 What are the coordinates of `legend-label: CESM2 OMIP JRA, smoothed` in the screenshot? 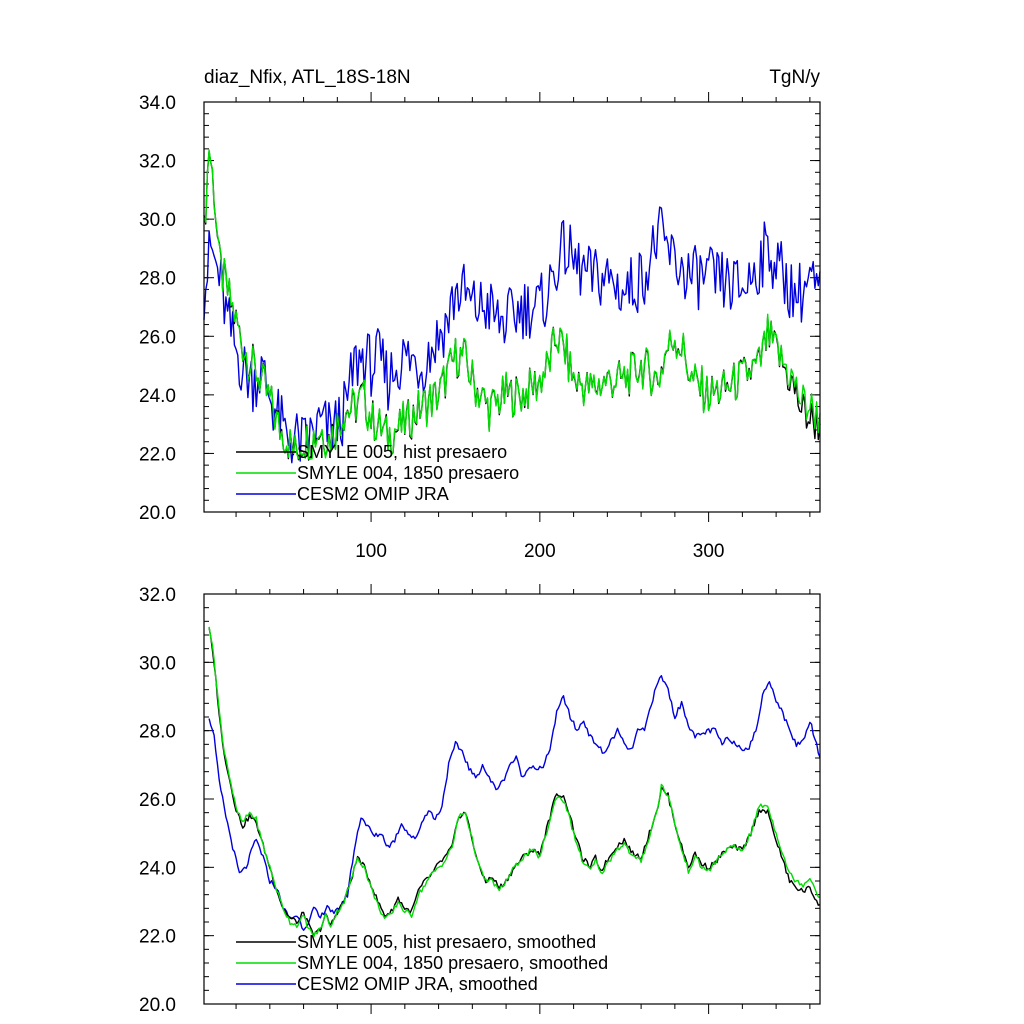 It's located at (417, 984).